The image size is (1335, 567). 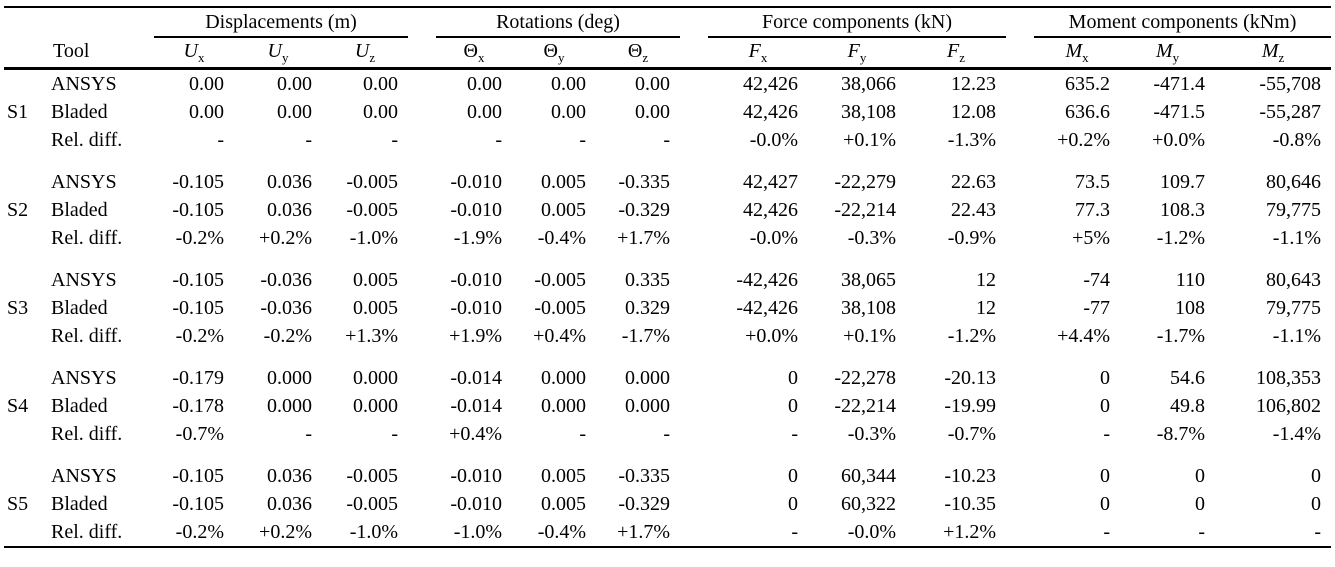 I want to click on u-z-symbol: U, so click(x=362, y=51).